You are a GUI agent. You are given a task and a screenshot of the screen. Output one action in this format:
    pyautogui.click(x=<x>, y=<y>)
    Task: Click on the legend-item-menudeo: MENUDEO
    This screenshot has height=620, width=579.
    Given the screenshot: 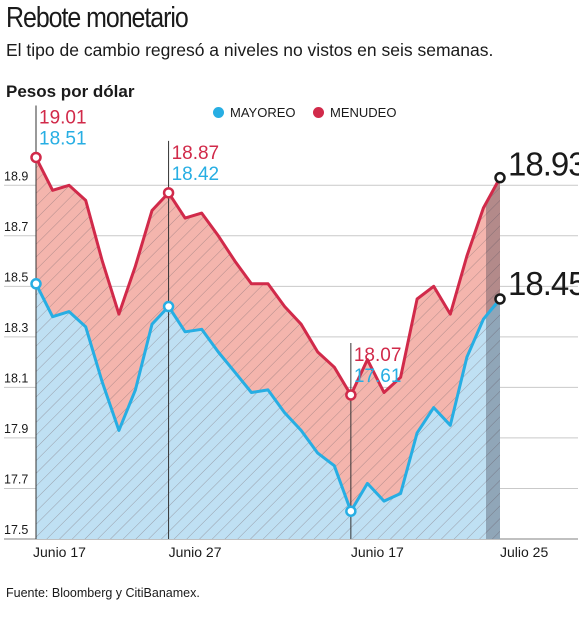 What is the action you would take?
    pyautogui.click(x=354, y=112)
    